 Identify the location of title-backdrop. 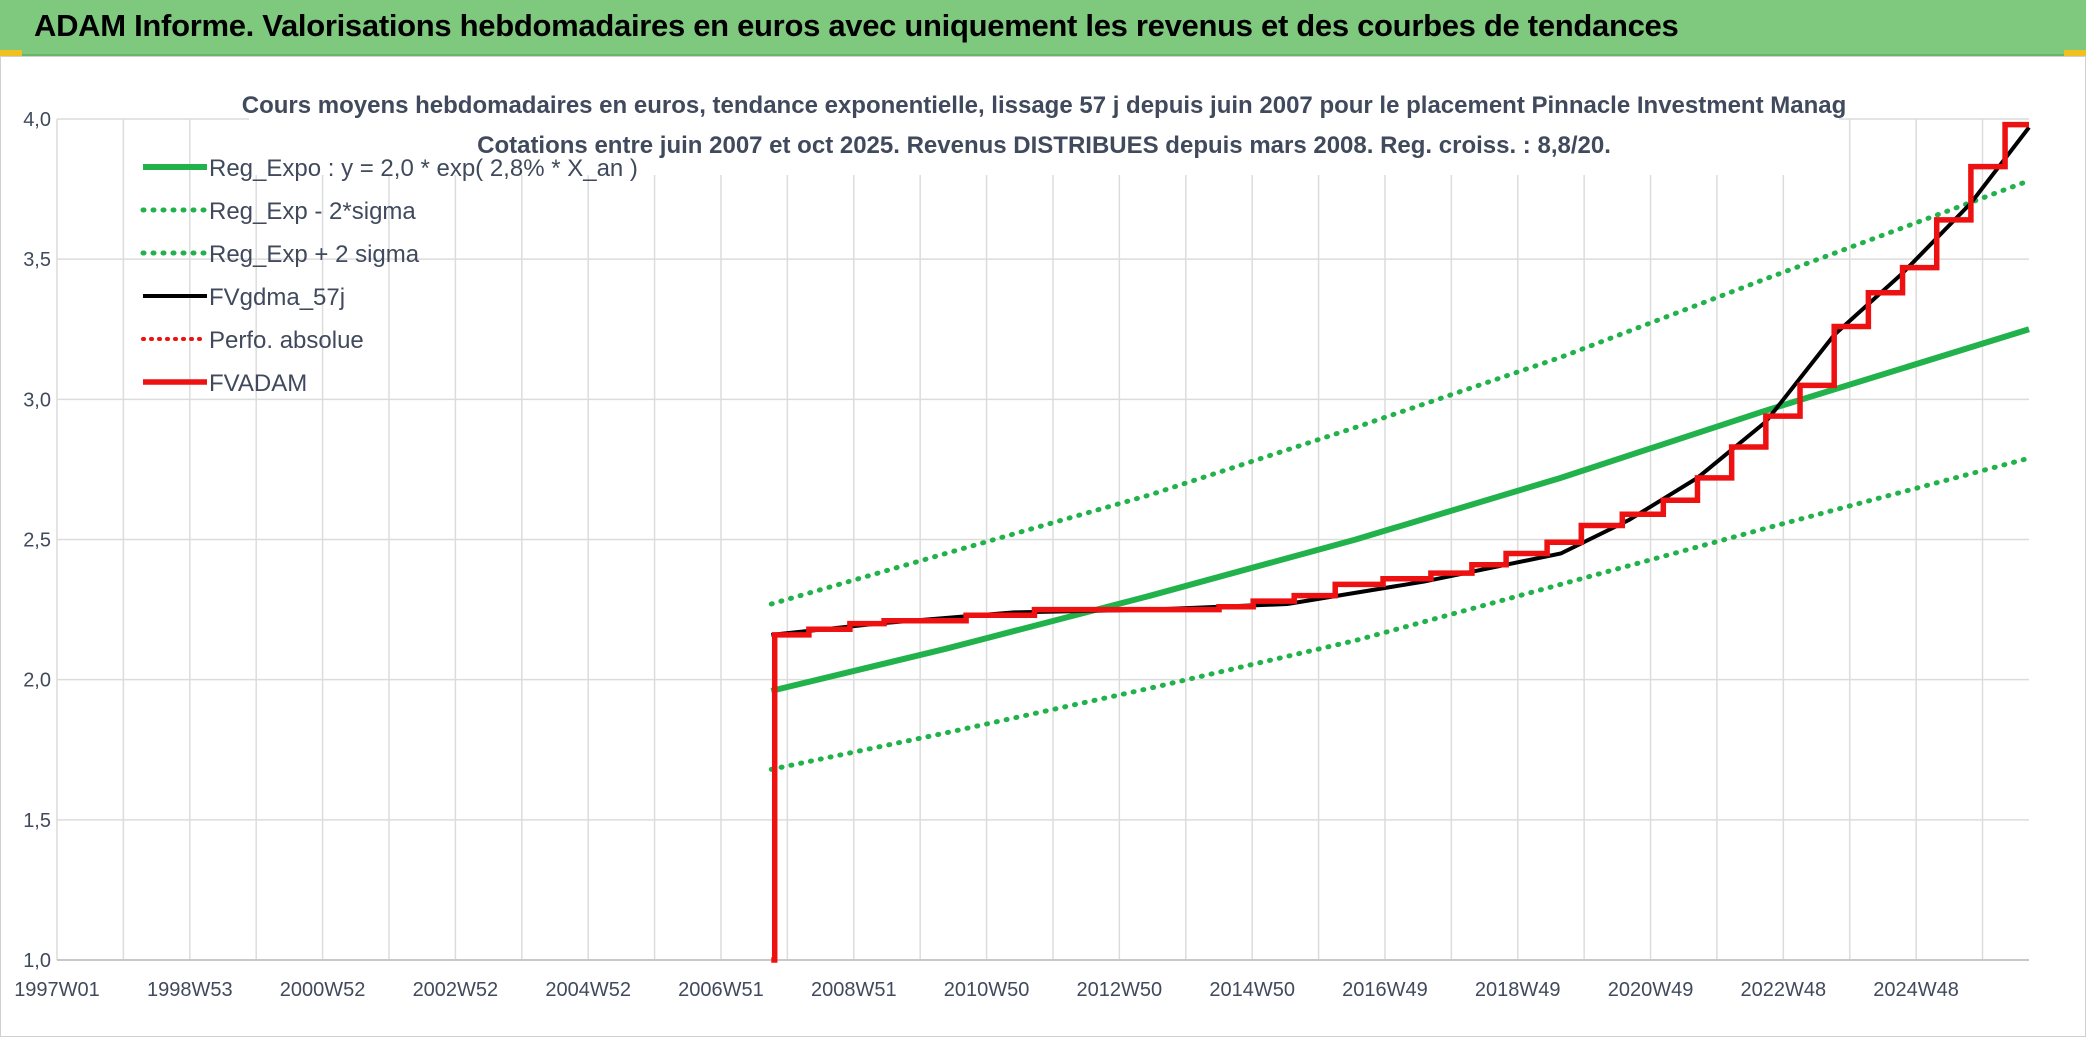
(1044, 130).